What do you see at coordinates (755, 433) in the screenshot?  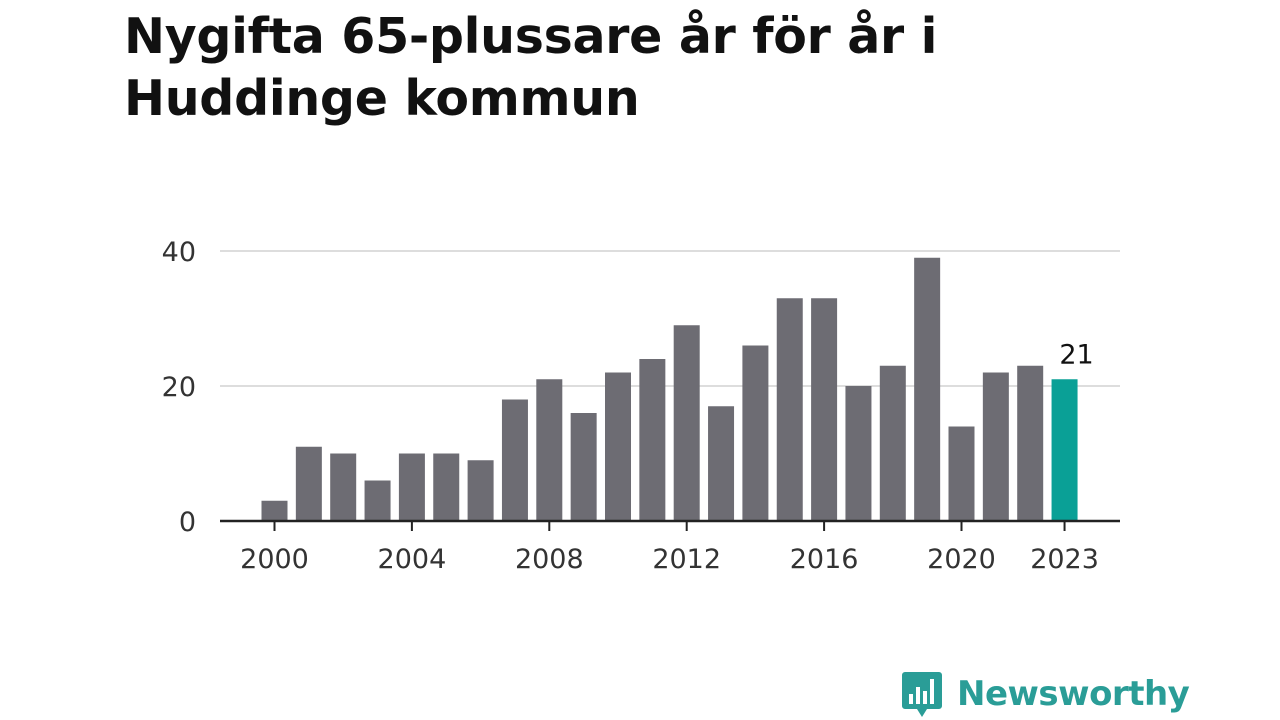 I see `bar-2014` at bounding box center [755, 433].